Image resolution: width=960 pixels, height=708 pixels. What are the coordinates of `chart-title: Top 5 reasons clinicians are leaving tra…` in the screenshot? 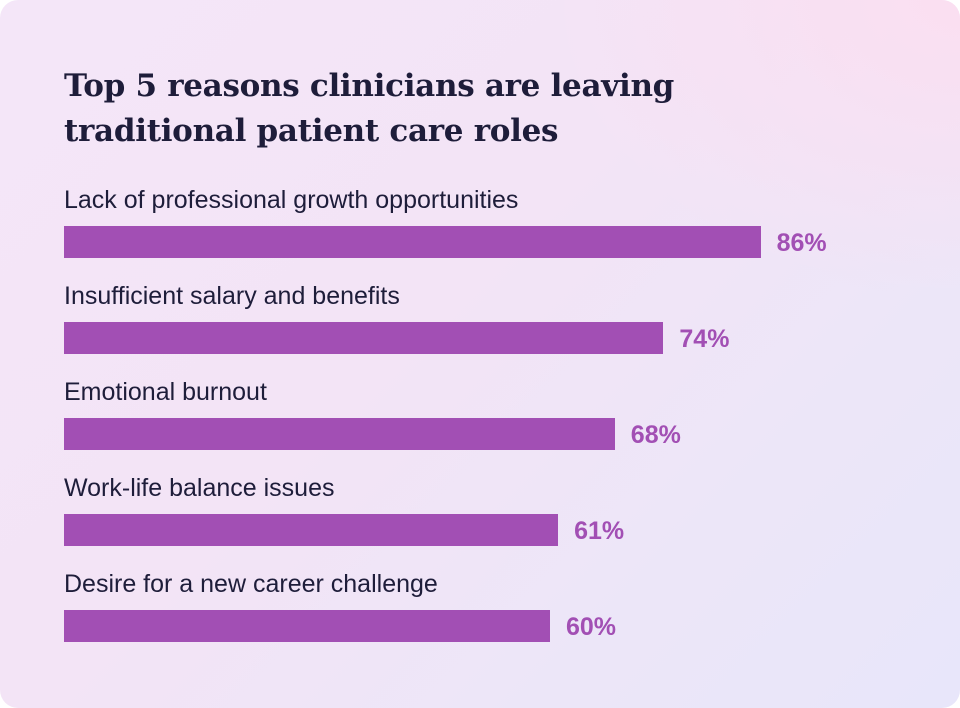 It's located at (369, 108).